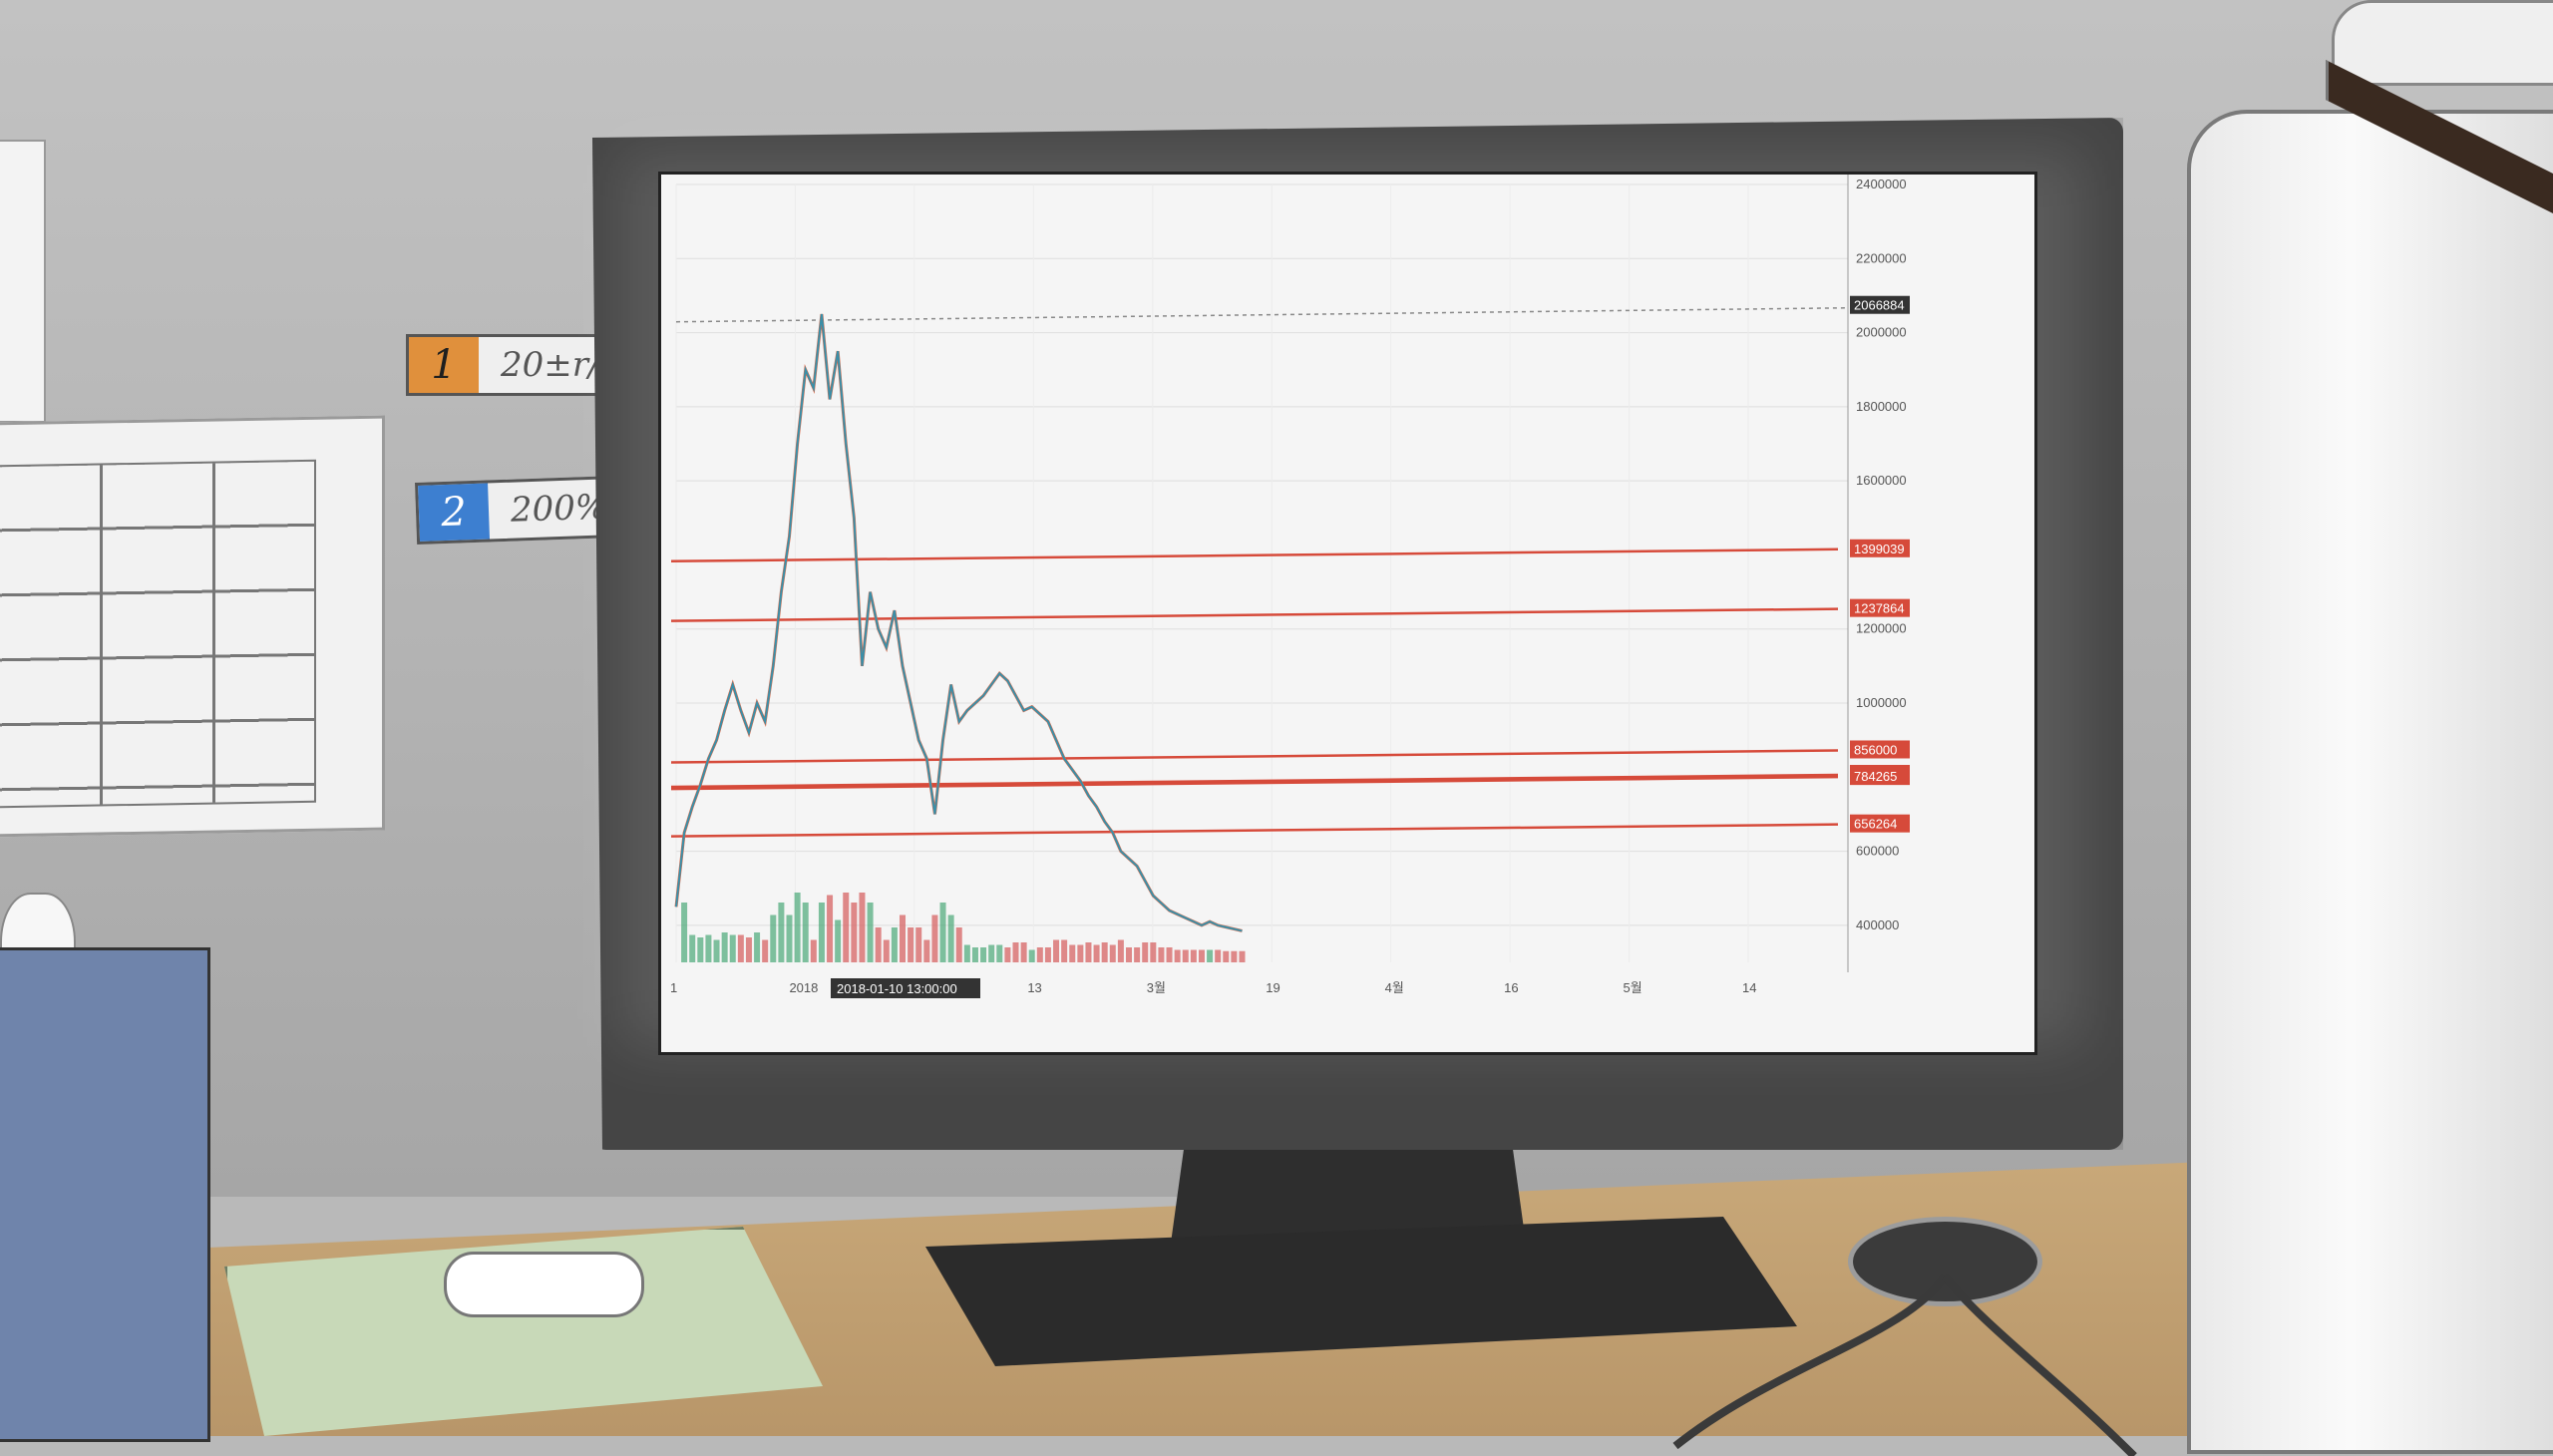 The height and width of the screenshot is (1456, 2553). I want to click on y-tick-label: 400000, so click(1878, 924).